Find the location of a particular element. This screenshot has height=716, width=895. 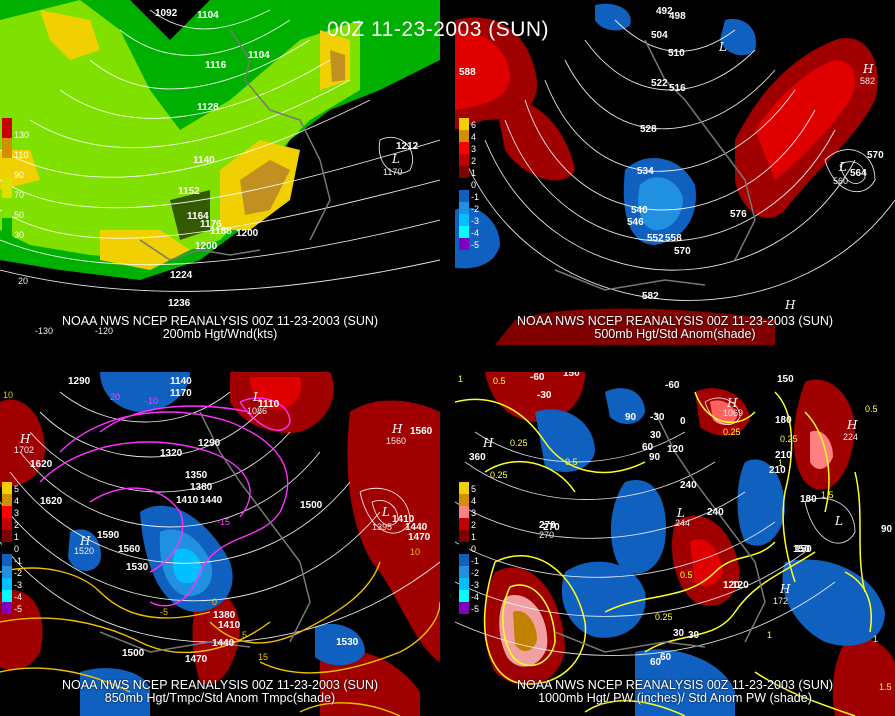

height-label: 1320 is located at coordinates (171, 453).